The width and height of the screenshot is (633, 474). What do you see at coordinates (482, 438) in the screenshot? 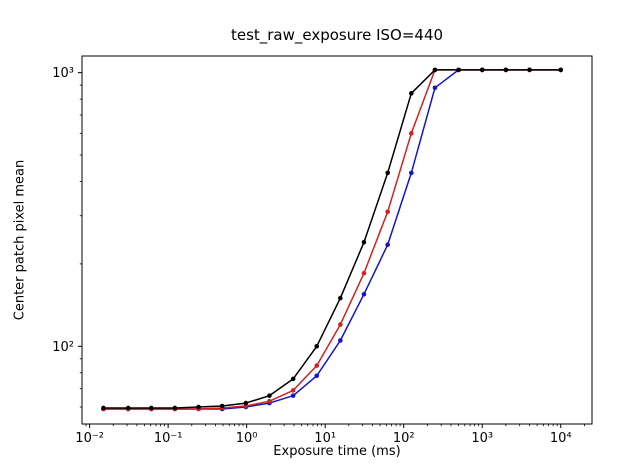
I see `x-tick-label: 10³` at bounding box center [482, 438].